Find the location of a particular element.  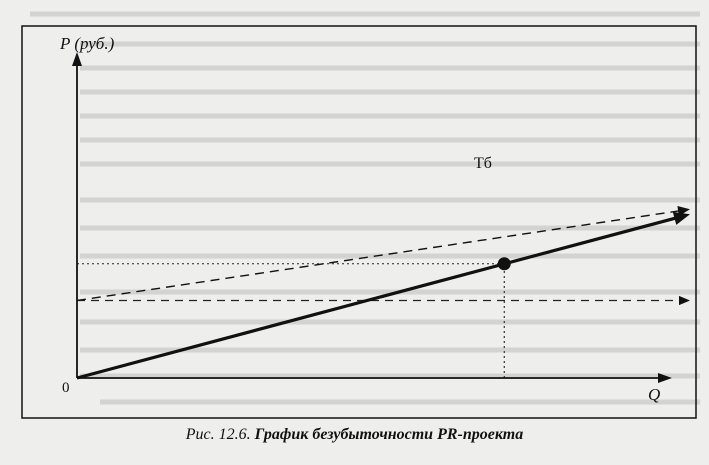

x-axis-arrow is located at coordinates (665, 378).